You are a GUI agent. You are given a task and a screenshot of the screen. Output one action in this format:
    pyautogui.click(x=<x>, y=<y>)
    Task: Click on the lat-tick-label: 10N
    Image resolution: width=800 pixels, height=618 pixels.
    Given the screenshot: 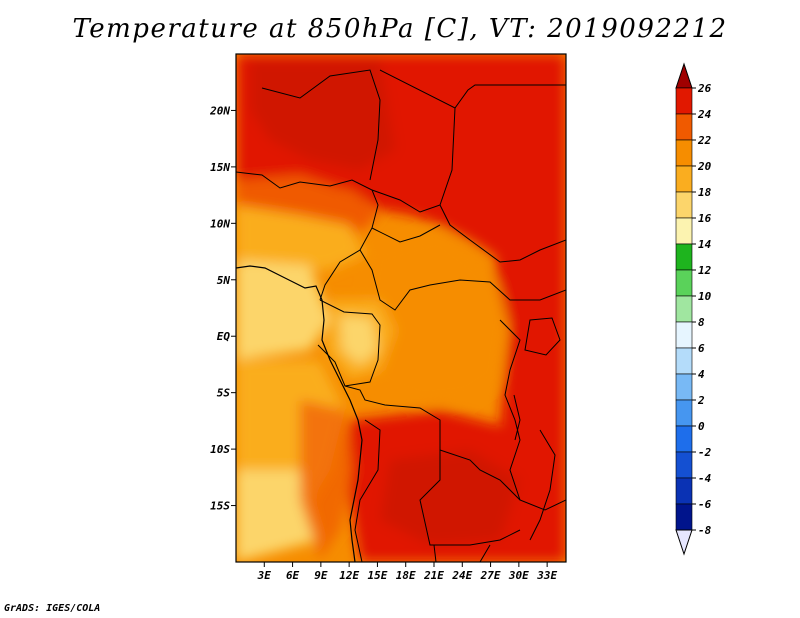 What is the action you would take?
    pyautogui.click(x=220, y=223)
    